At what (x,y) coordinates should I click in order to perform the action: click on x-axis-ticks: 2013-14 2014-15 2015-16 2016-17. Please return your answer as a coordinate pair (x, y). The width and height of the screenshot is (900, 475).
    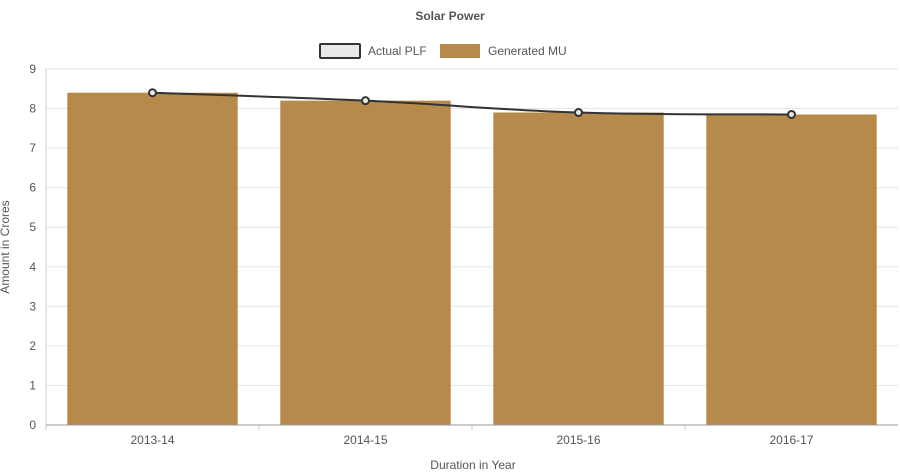
    Looking at the image, I should click on (429, 436).